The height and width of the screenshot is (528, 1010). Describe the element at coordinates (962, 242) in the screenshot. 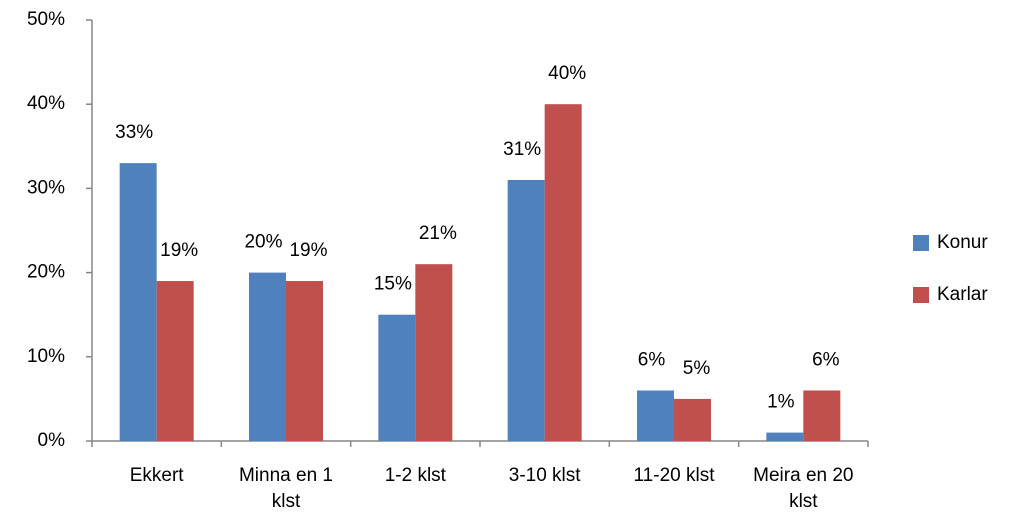

I see `legend-label: Konur` at that location.